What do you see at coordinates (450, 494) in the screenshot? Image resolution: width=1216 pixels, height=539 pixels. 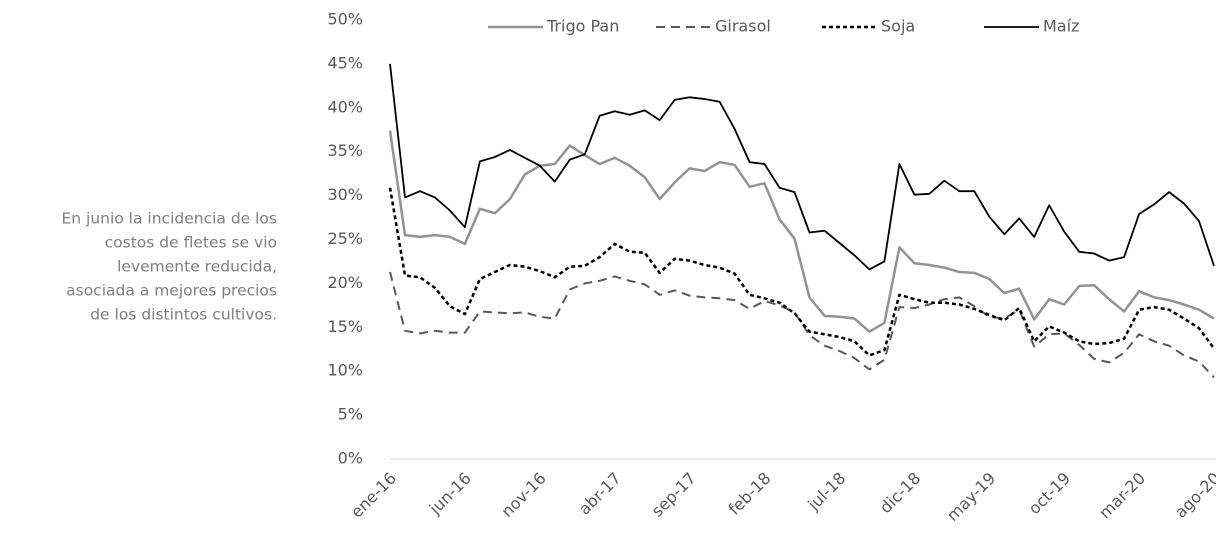 I see `x-tick-label: jun-16` at bounding box center [450, 494].